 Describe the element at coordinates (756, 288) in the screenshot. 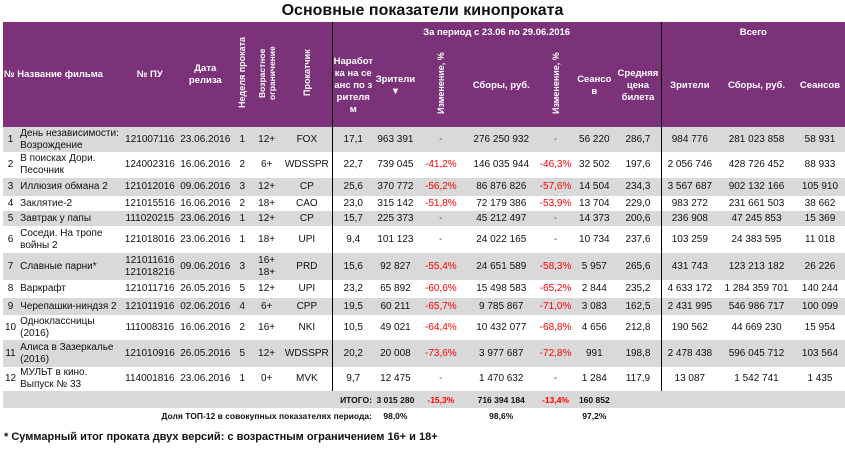

I see `cell-tg: 1 284 359 701` at that location.